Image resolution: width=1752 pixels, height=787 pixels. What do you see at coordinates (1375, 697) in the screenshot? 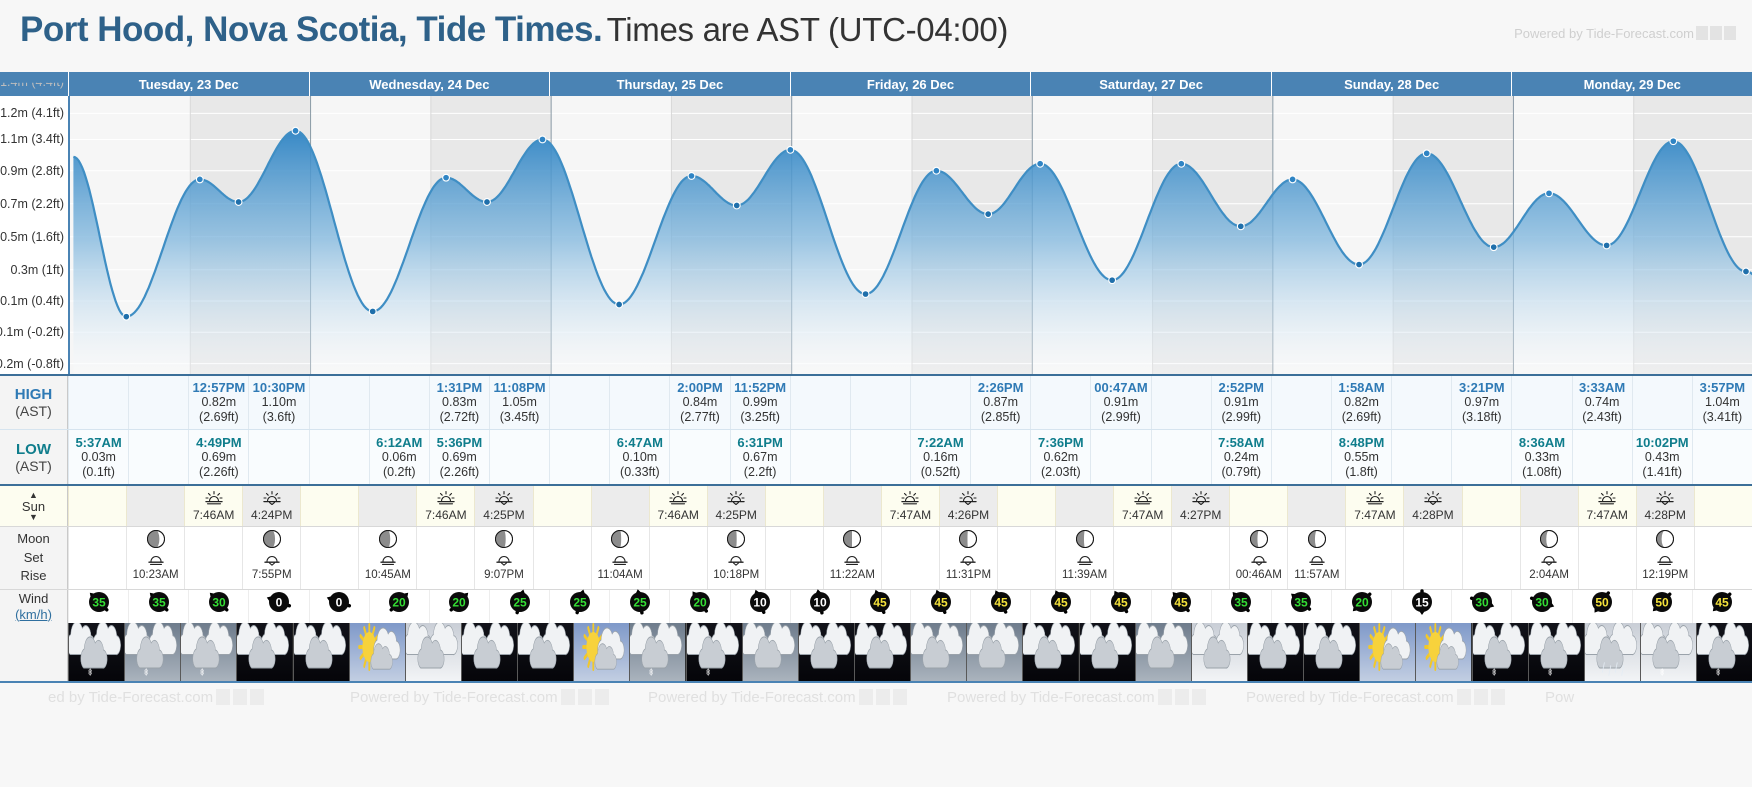
I see `footer-watermark: Powered by Tide-Forecast.com` at bounding box center [1375, 697].